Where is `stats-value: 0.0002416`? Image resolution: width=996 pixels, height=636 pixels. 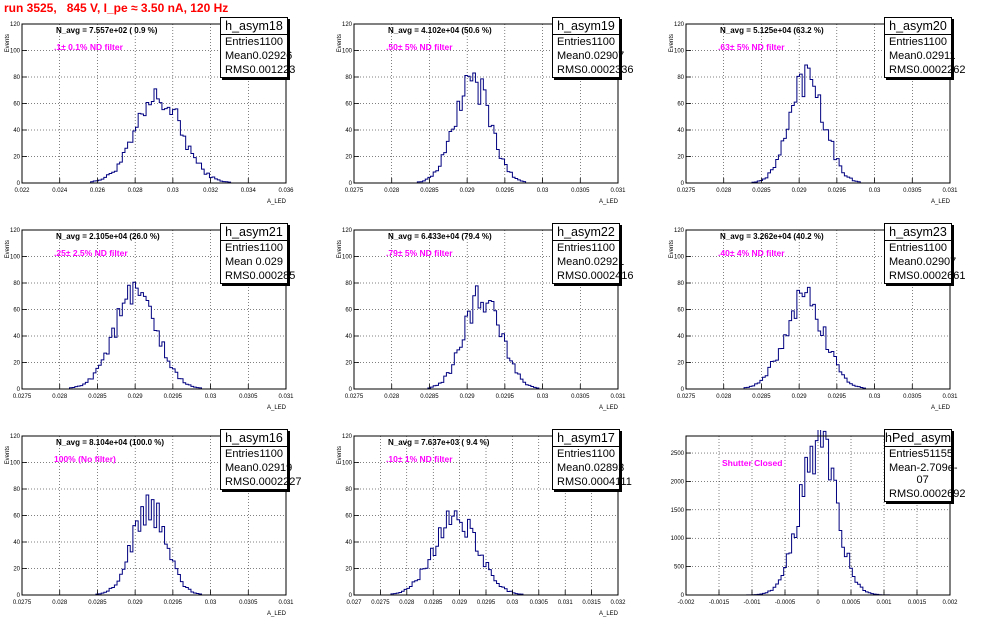
stats-value: 0.0002416 is located at coordinates (607, 276).